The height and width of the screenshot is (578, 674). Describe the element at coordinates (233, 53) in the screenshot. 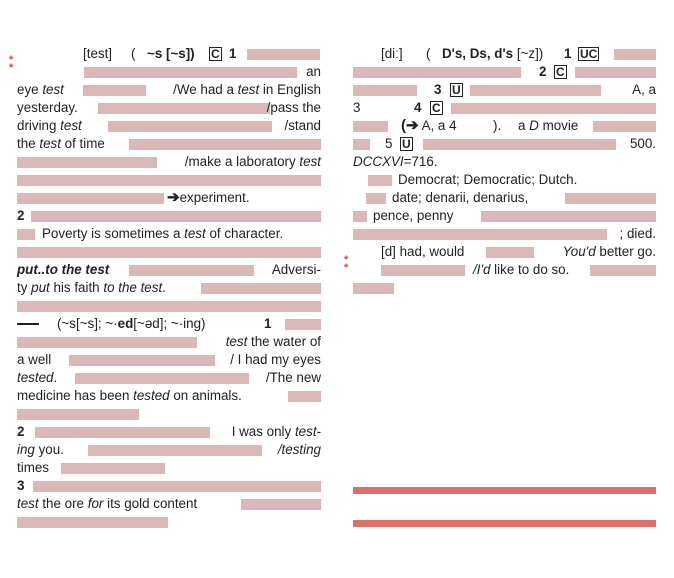

I see `sense-number: 1` at that location.